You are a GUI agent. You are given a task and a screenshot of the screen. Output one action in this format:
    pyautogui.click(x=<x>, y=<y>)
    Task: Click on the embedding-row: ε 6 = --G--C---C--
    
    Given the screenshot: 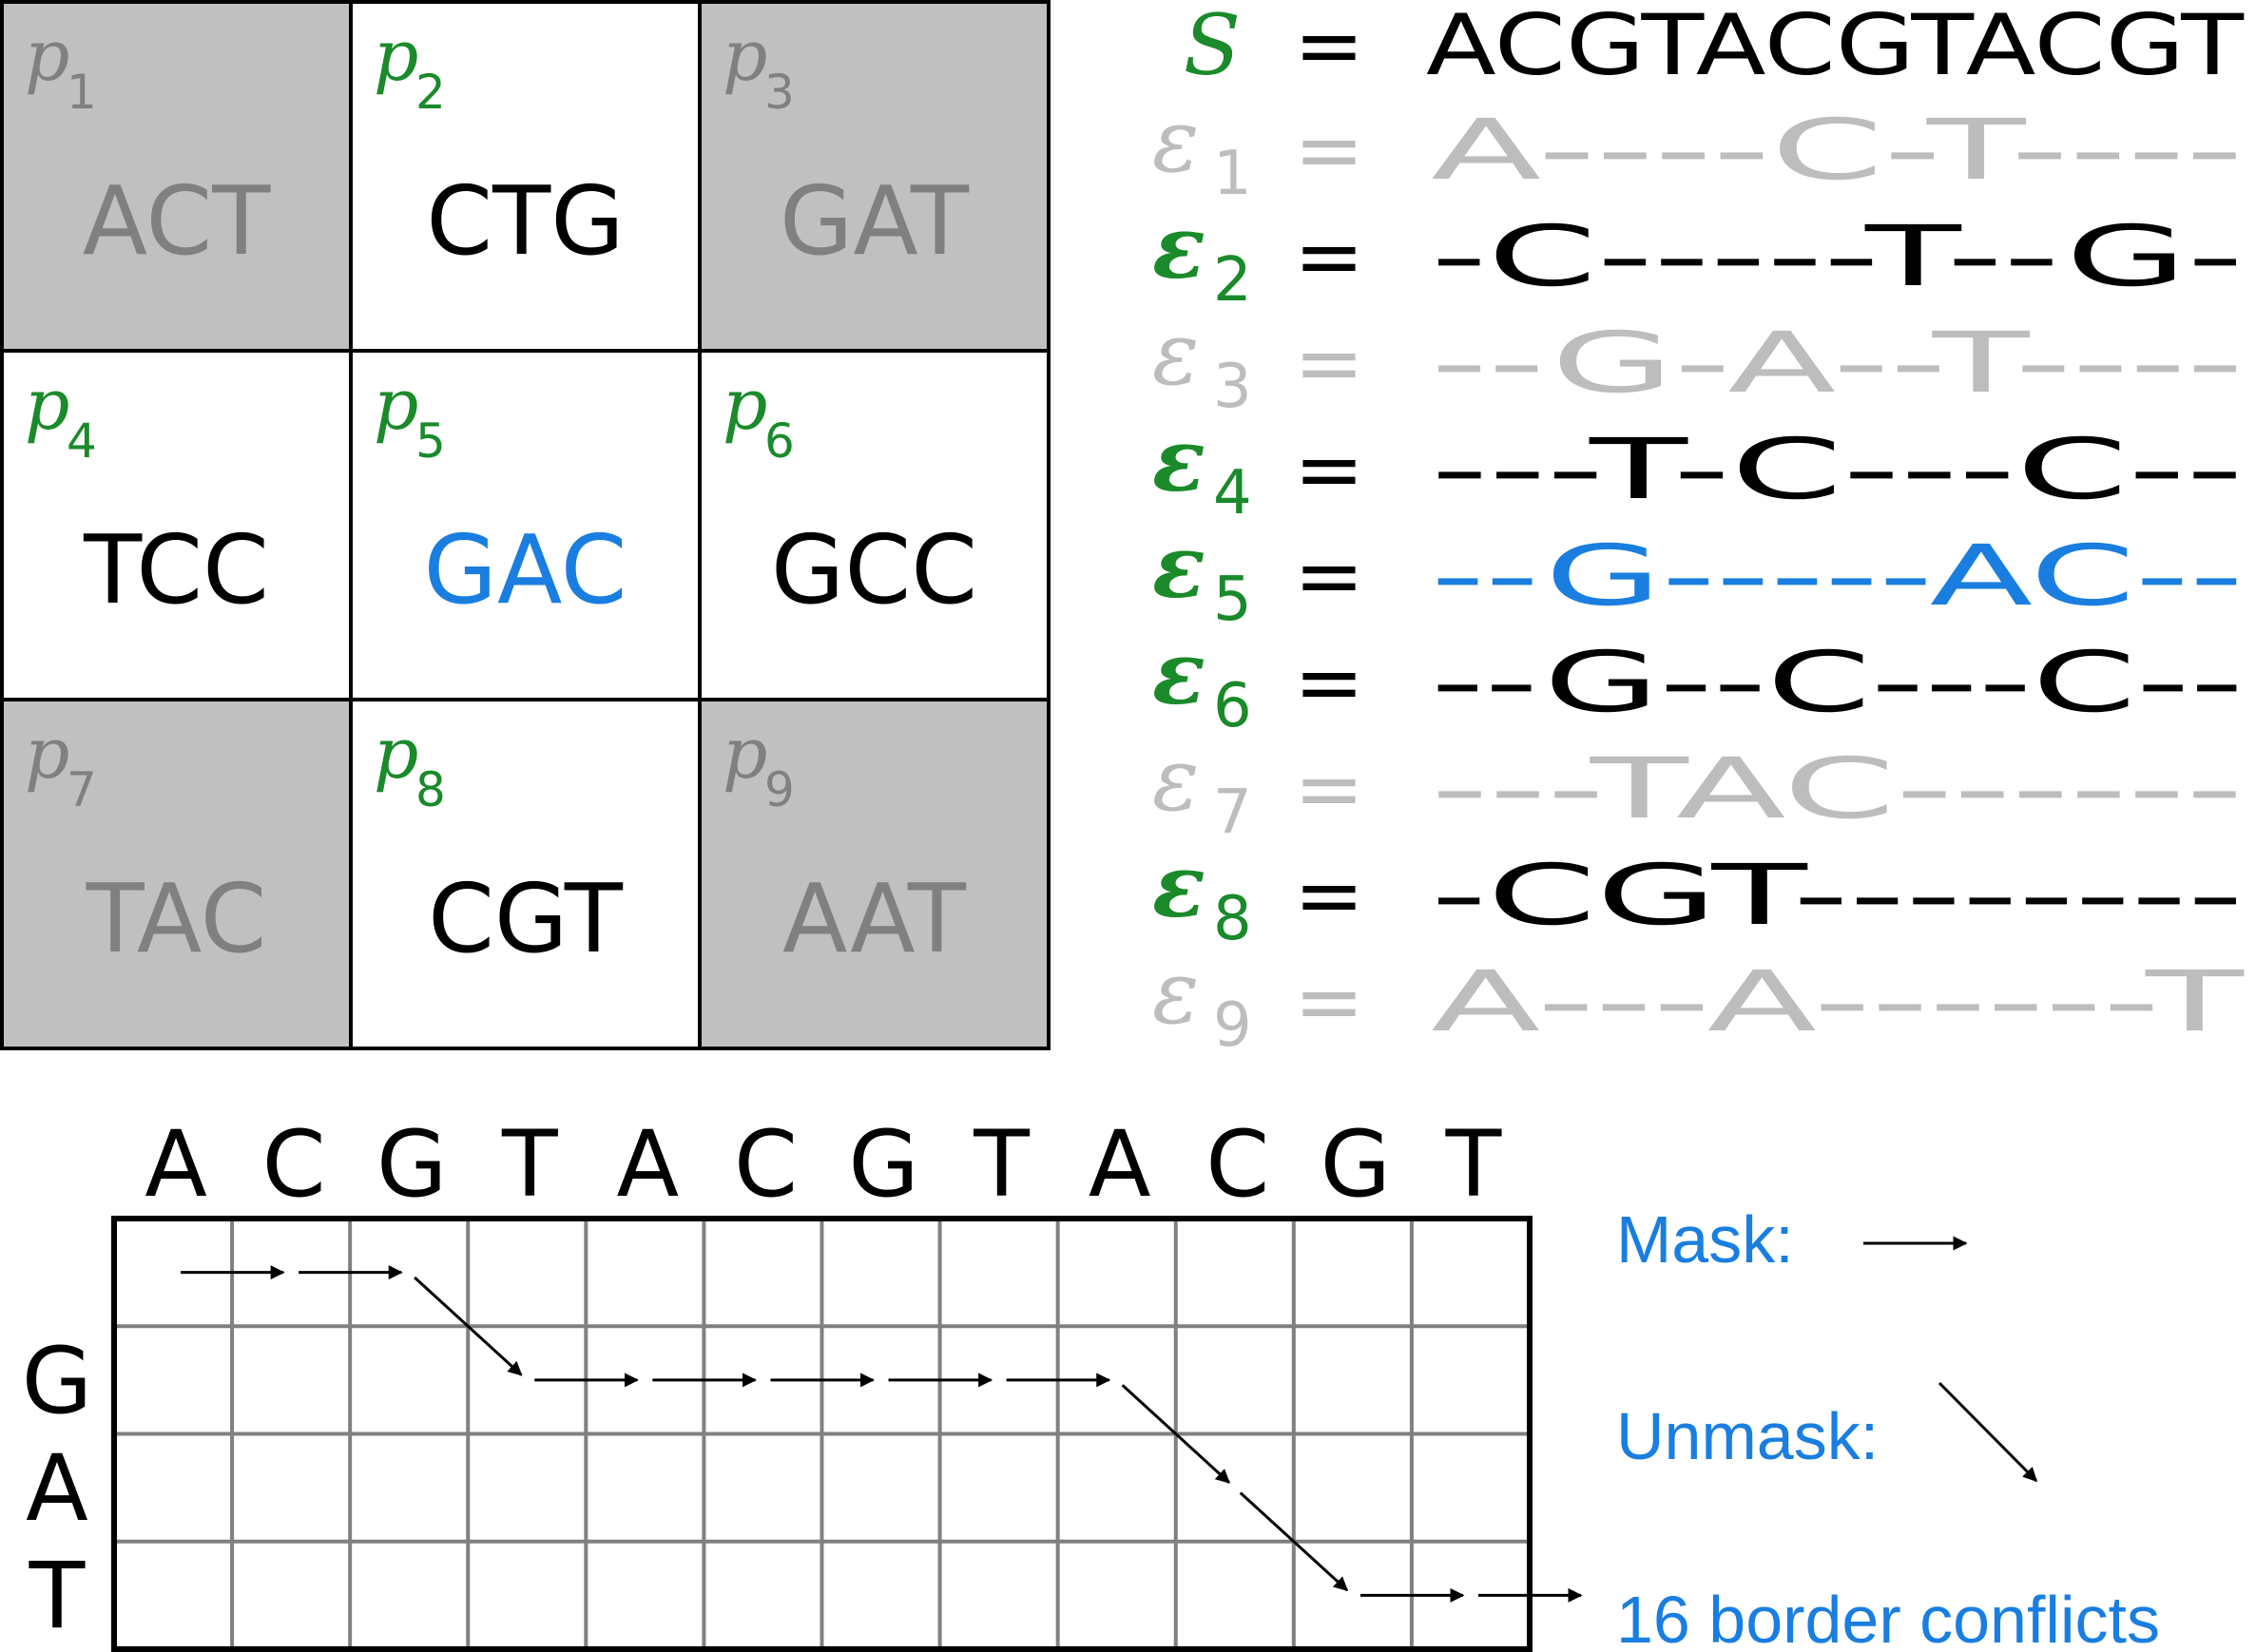 What is the action you would take?
    pyautogui.click(x=1698, y=681)
    